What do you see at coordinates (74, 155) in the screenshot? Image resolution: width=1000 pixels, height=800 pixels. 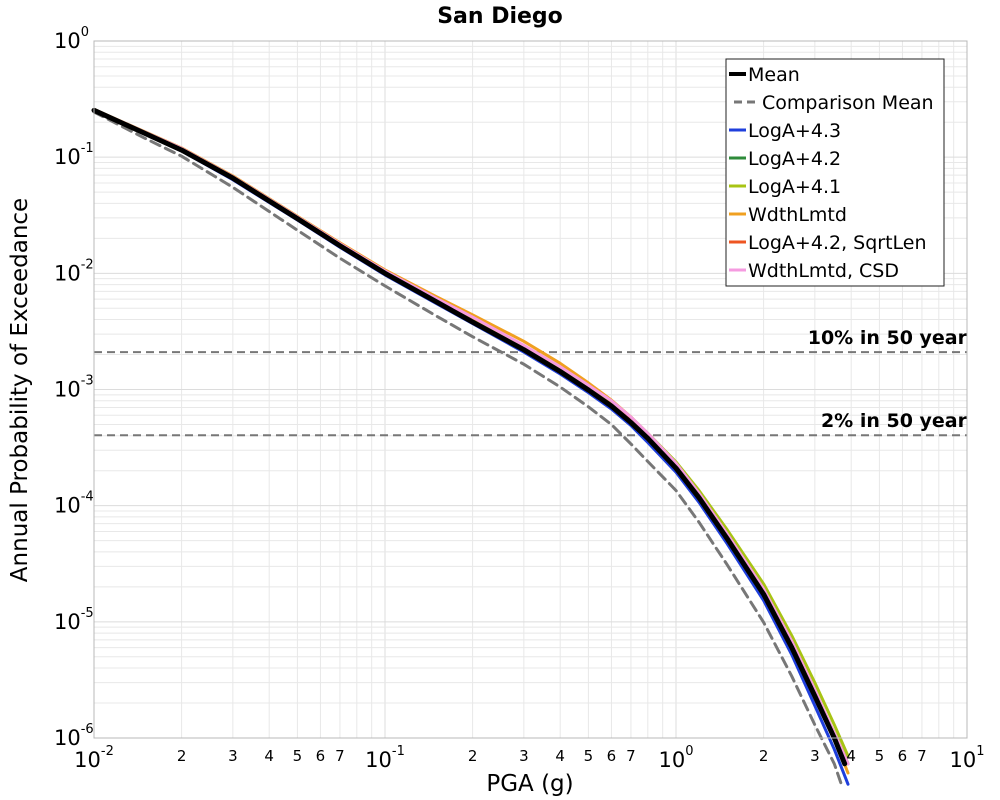 I see `y-tick-label: 10⁻¹` at bounding box center [74, 155].